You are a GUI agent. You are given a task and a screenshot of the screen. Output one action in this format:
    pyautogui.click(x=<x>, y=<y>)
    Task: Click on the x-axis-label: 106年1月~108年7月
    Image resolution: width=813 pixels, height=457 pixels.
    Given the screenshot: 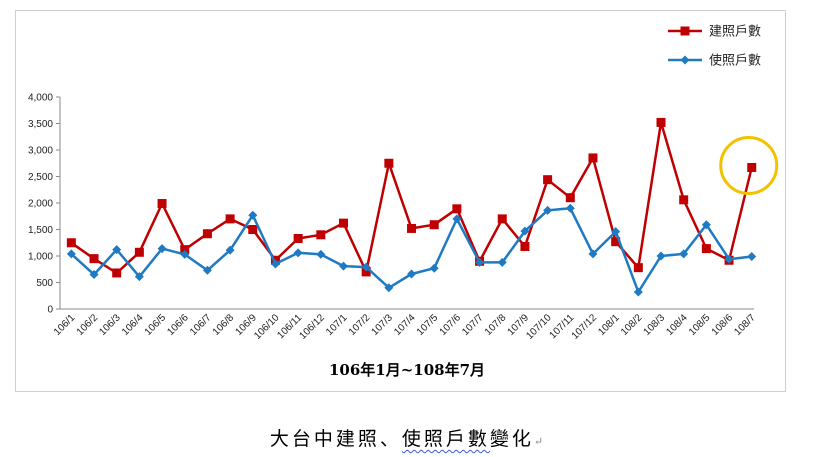 What is the action you would take?
    pyautogui.click(x=407, y=370)
    